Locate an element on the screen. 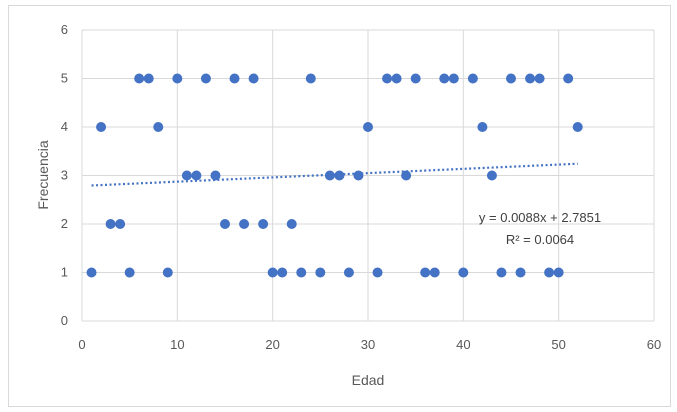 The image size is (677, 412). y-tick-label: 0 is located at coordinates (64, 320).